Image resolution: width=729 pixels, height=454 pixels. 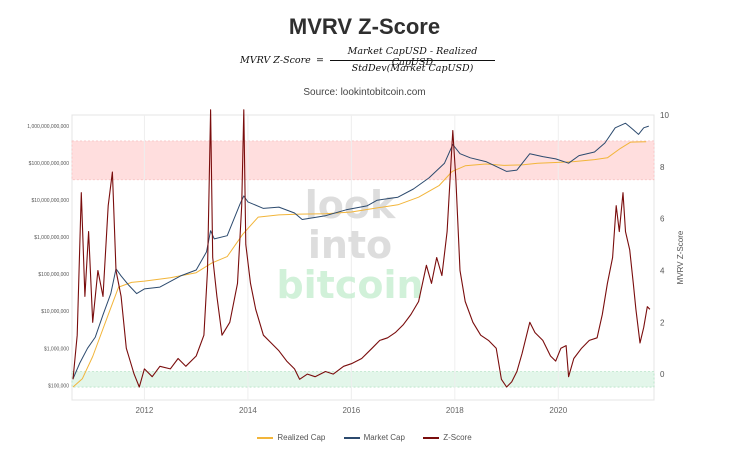 I want to click on formula-numerator: Market CapUSD - Realized CapUSD, so click(x=412, y=57).